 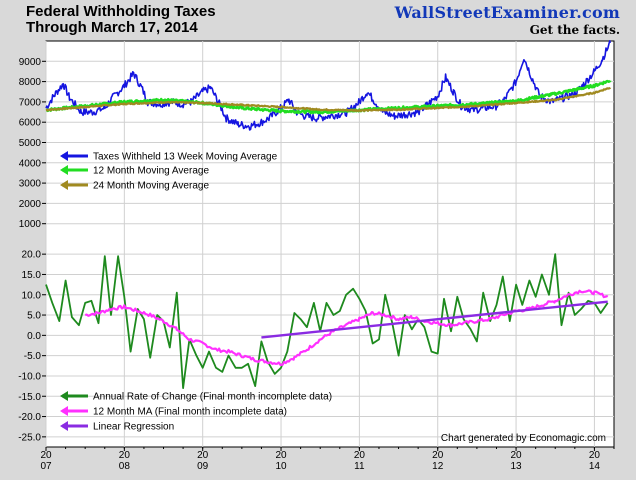 I want to click on lower-y-tick-label: -20.0, so click(x=29, y=417).